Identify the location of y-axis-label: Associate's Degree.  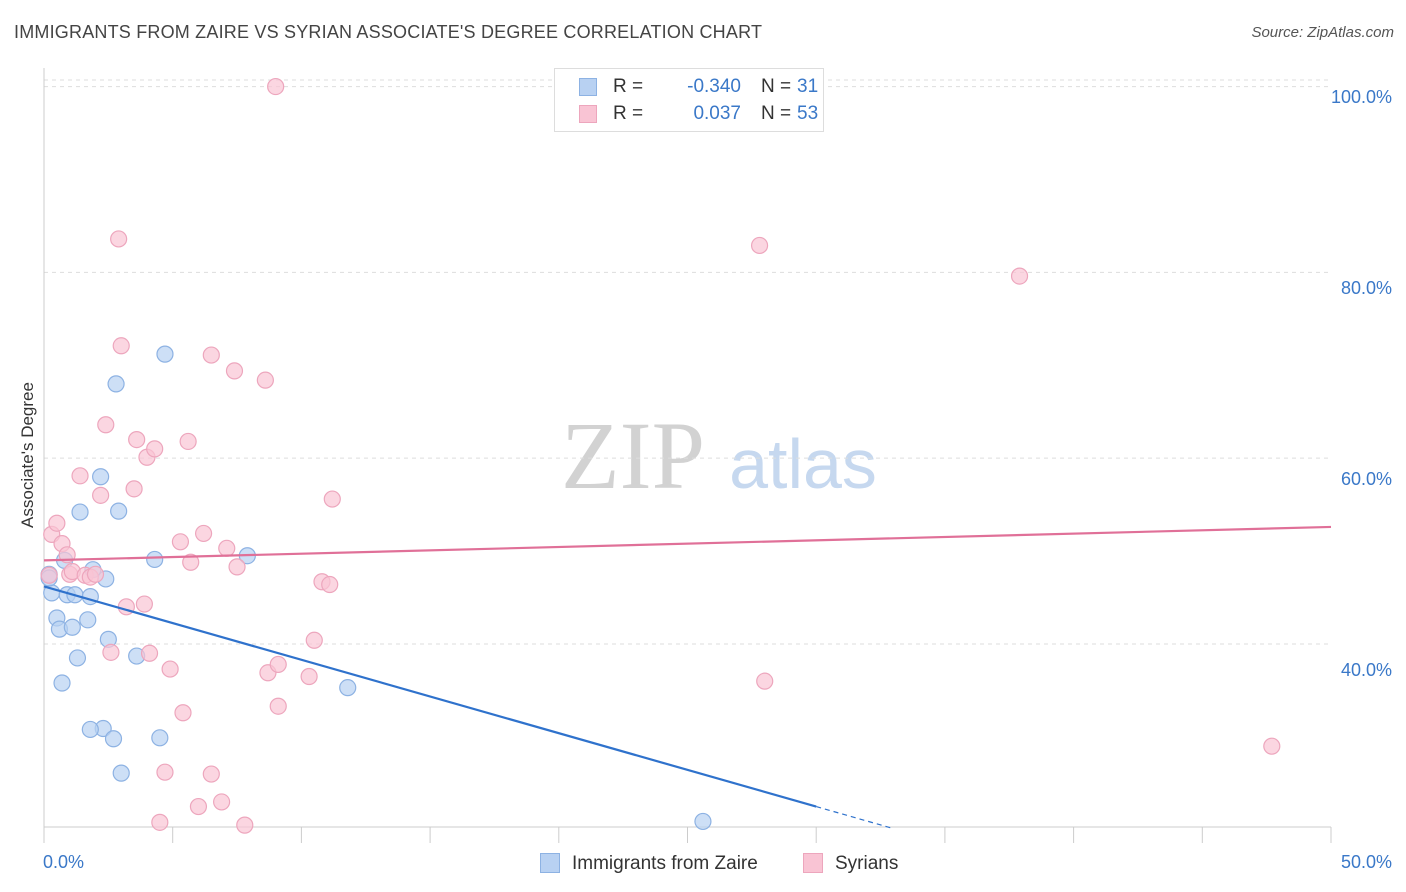
(27, 455).